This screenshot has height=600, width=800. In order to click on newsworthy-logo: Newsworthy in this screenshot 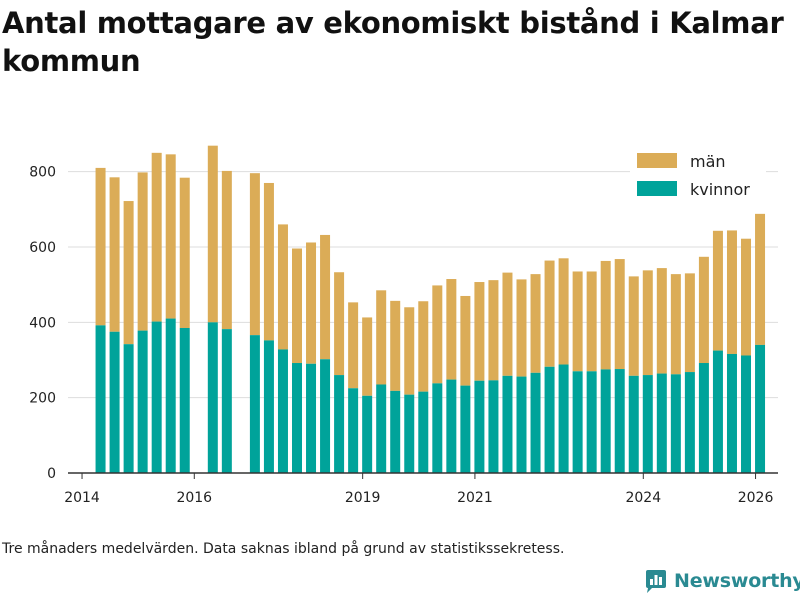, I will do `click(722, 581)`.